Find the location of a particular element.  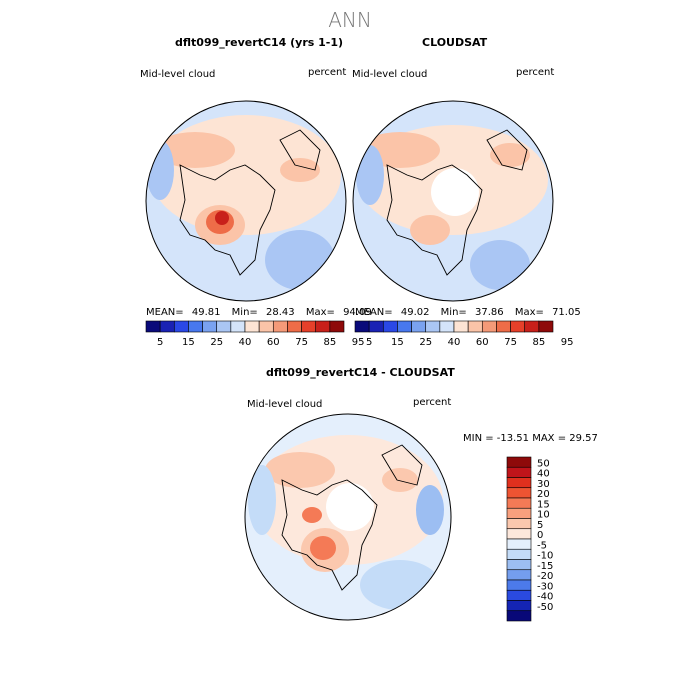

map-diff-outline is located at coordinates (348, 517).